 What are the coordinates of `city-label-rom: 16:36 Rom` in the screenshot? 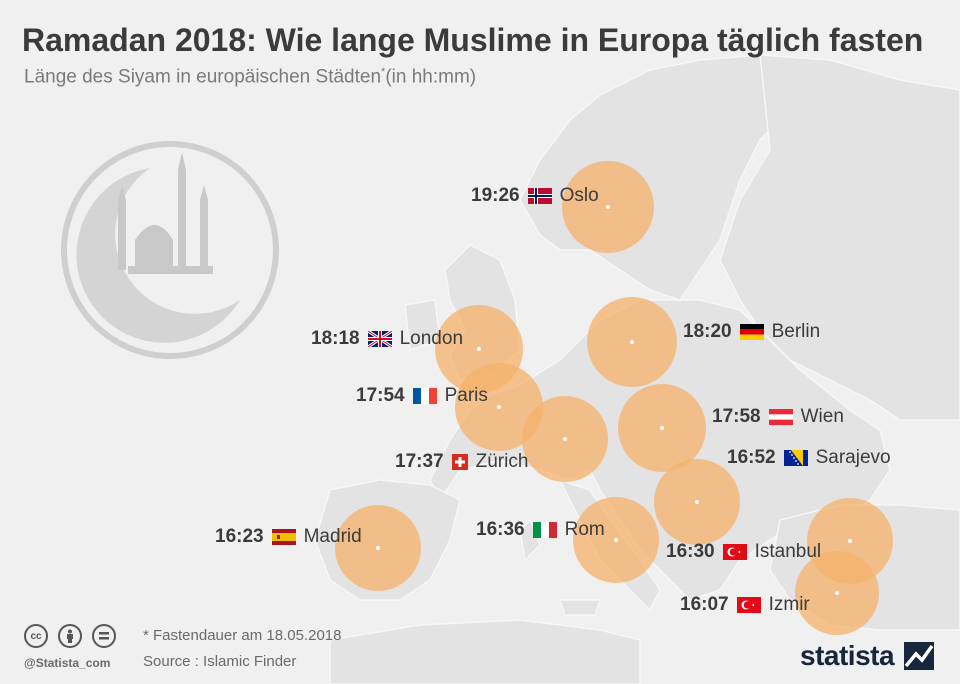 It's located at (540, 530).